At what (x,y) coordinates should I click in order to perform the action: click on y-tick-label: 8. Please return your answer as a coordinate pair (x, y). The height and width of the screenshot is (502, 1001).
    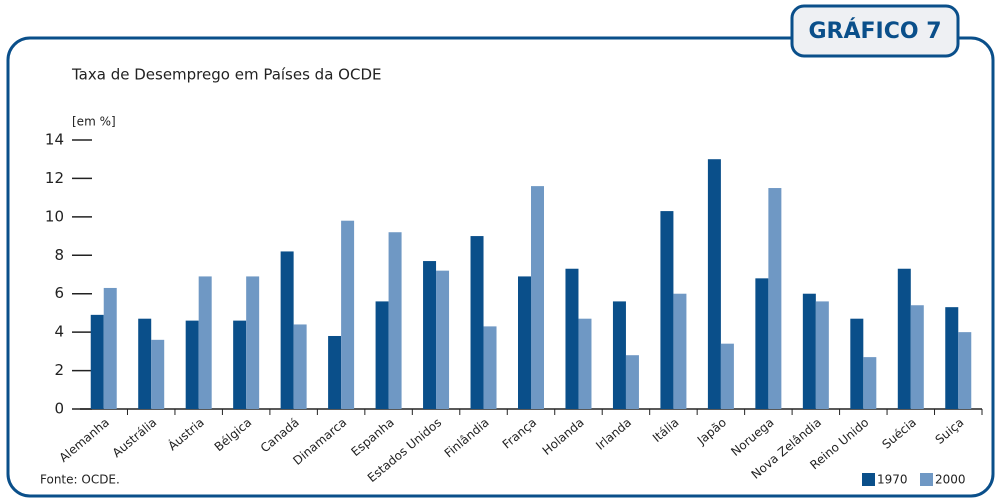
    Looking at the image, I should click on (59, 255).